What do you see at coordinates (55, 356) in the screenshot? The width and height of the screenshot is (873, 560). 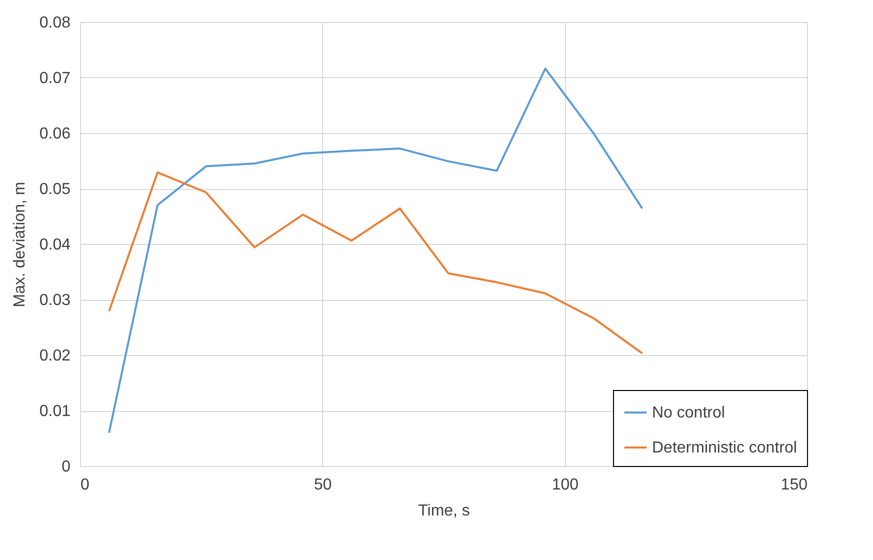 I see `y-tick-label: 0.02` at bounding box center [55, 356].